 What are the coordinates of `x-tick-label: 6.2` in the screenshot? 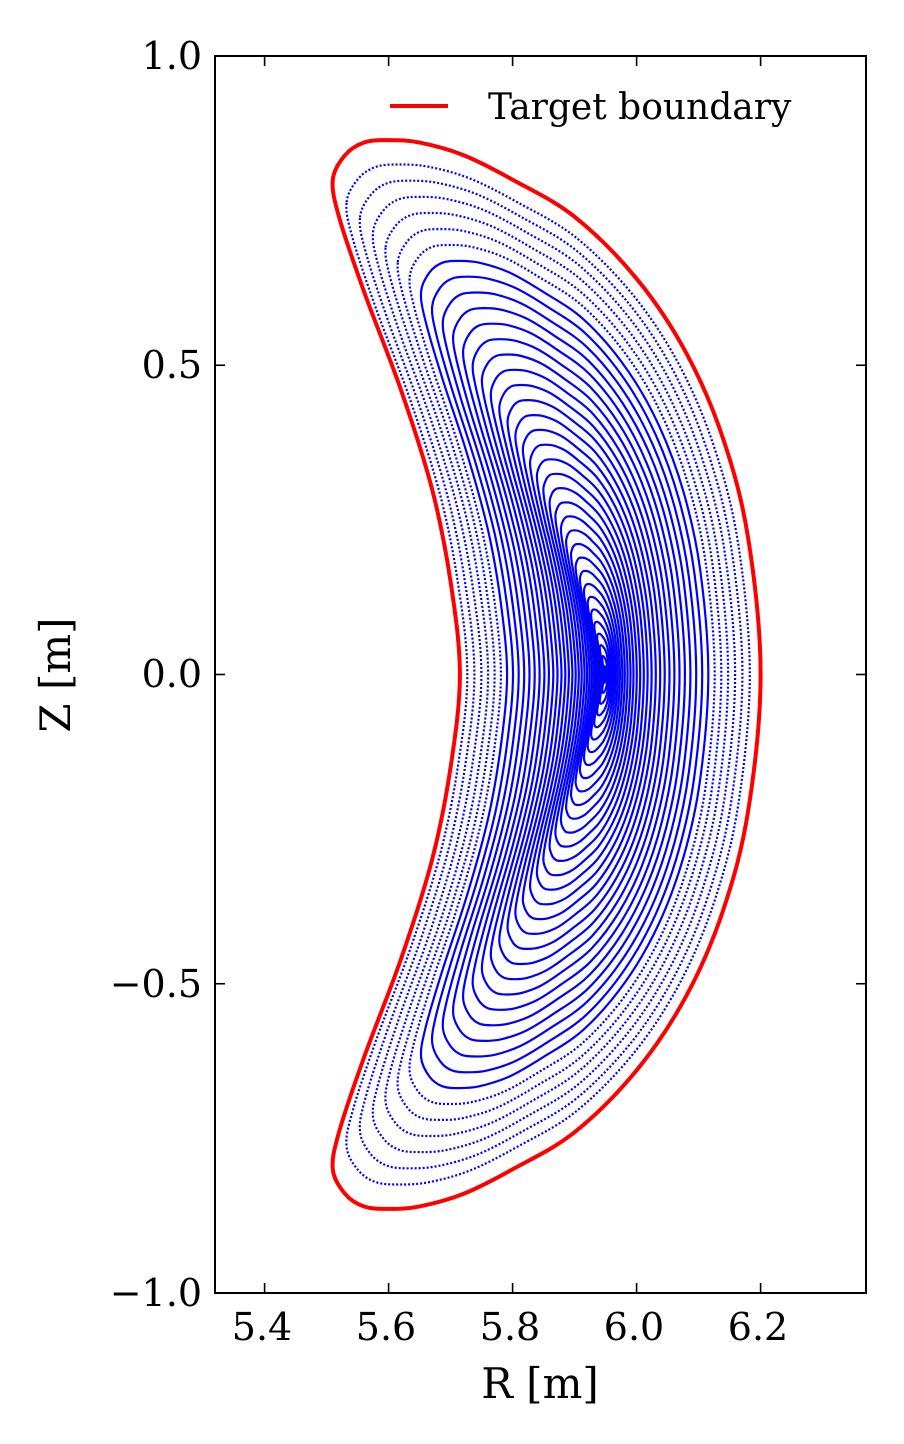 It's located at (758, 1327).